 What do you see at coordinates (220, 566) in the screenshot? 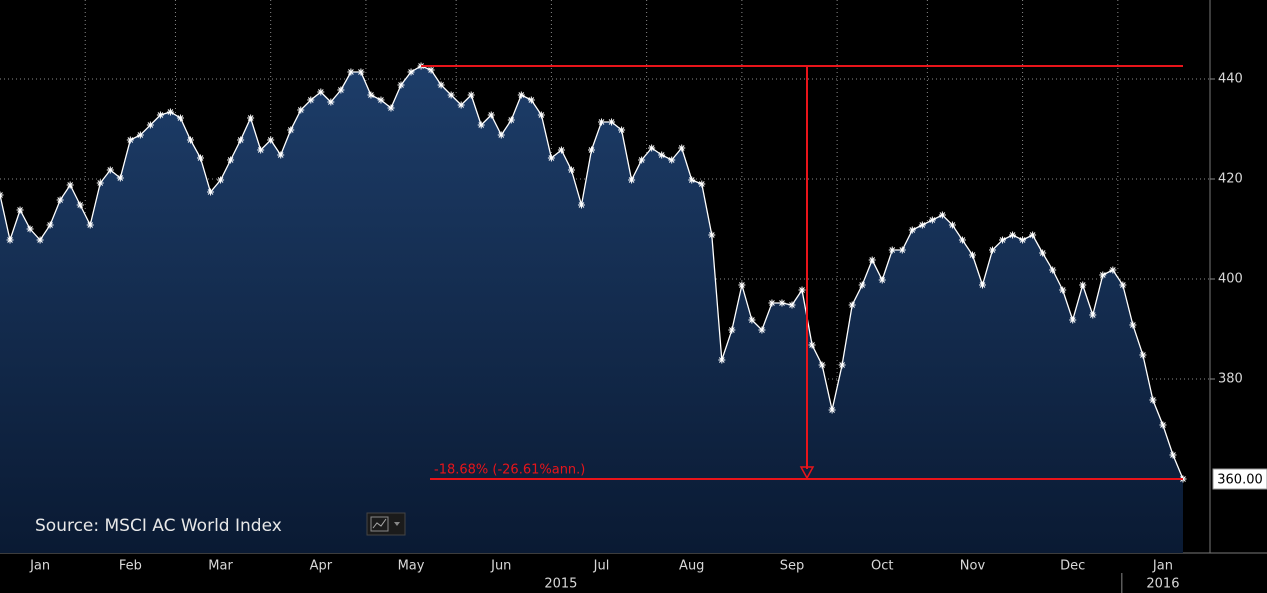
I see `x-tick-label: Mar` at bounding box center [220, 566].